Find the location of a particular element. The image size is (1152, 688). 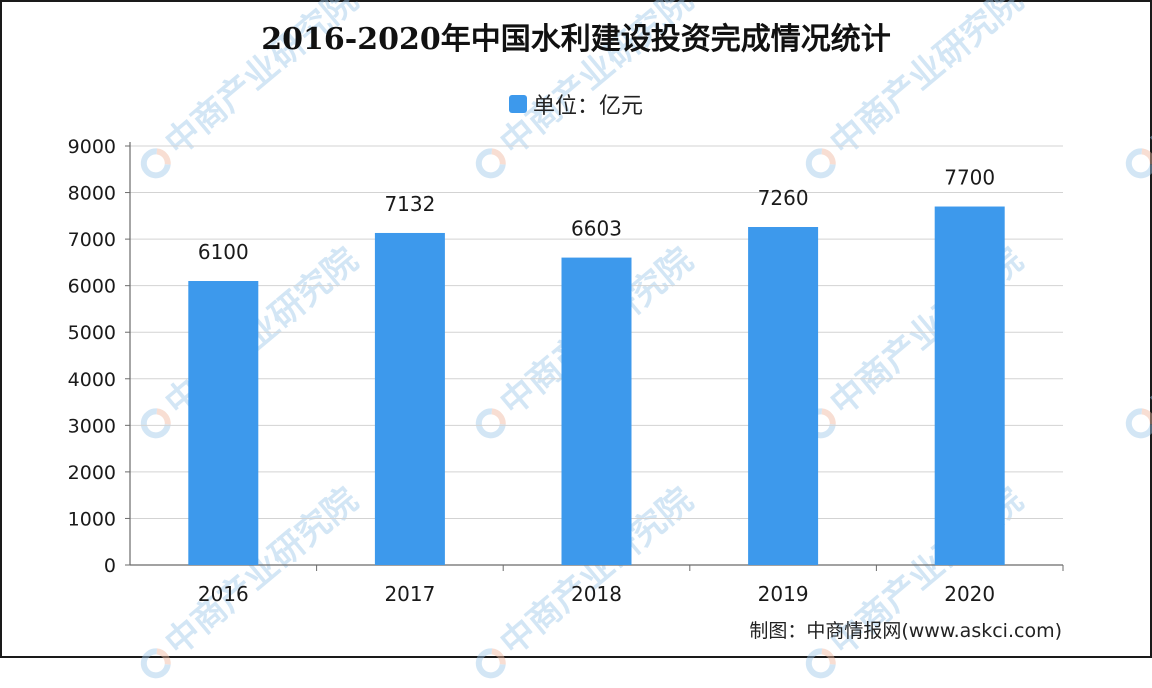

x-tick-label: 2018 is located at coordinates (596, 594).